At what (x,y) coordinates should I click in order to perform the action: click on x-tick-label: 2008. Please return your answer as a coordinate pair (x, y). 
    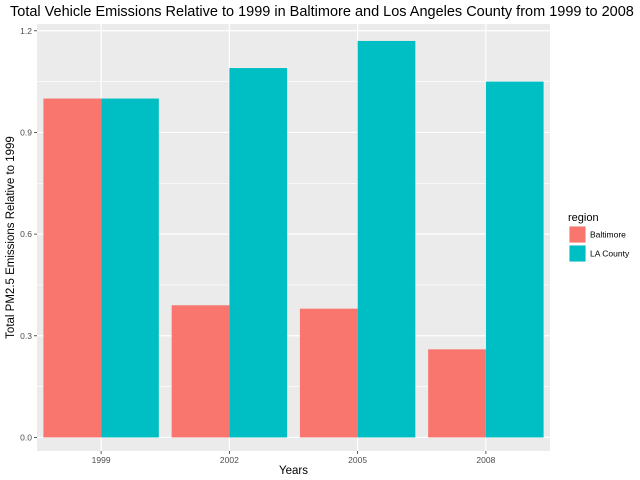
    Looking at the image, I should click on (485, 460).